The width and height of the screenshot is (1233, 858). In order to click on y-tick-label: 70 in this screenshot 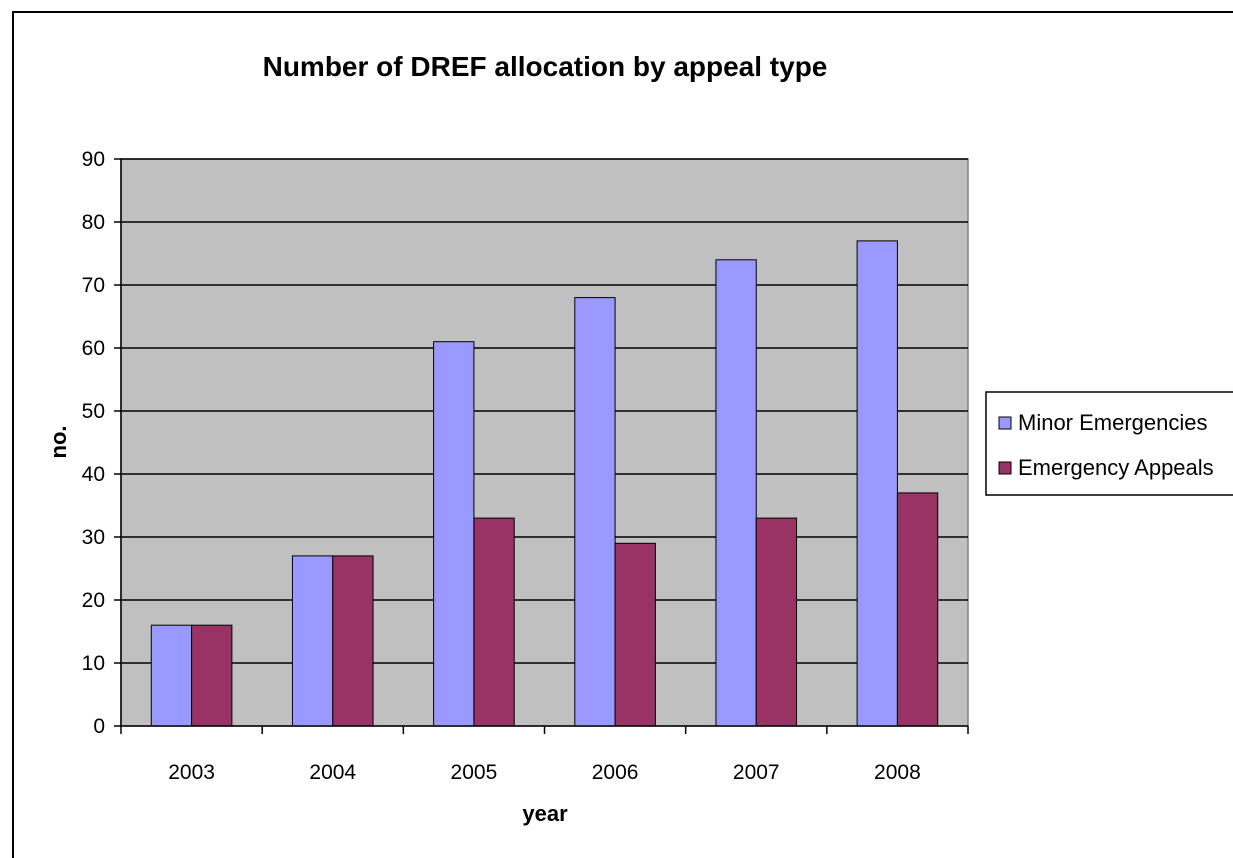, I will do `click(93, 285)`.